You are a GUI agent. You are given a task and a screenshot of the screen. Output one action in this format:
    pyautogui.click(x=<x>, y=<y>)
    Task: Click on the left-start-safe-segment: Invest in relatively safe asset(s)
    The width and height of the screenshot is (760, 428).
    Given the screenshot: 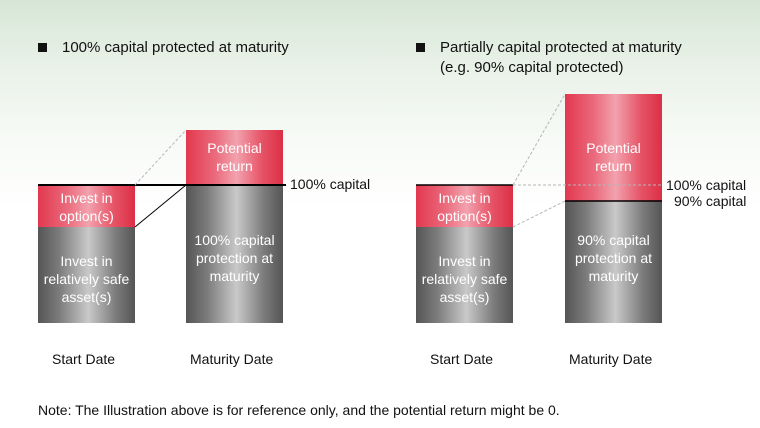 What is the action you would take?
    pyautogui.click(x=86, y=275)
    